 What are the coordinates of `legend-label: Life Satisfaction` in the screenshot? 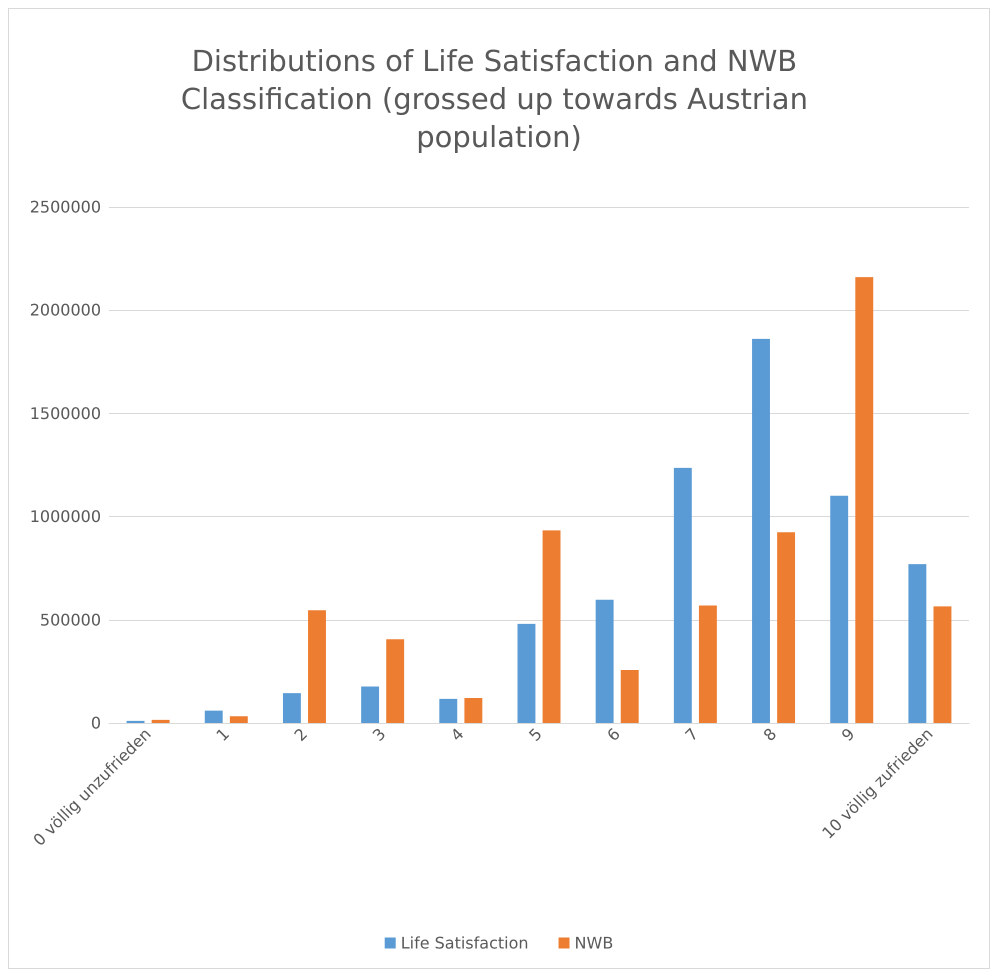 It's located at (464, 943).